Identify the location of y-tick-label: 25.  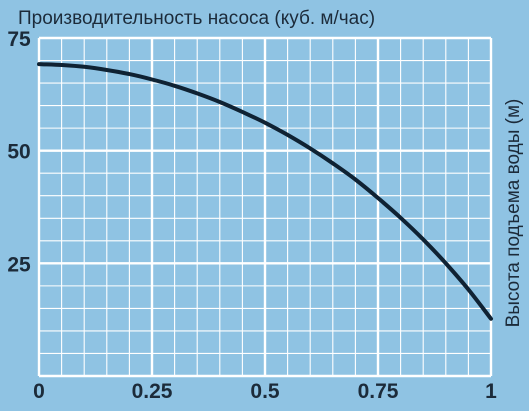
(19, 264).